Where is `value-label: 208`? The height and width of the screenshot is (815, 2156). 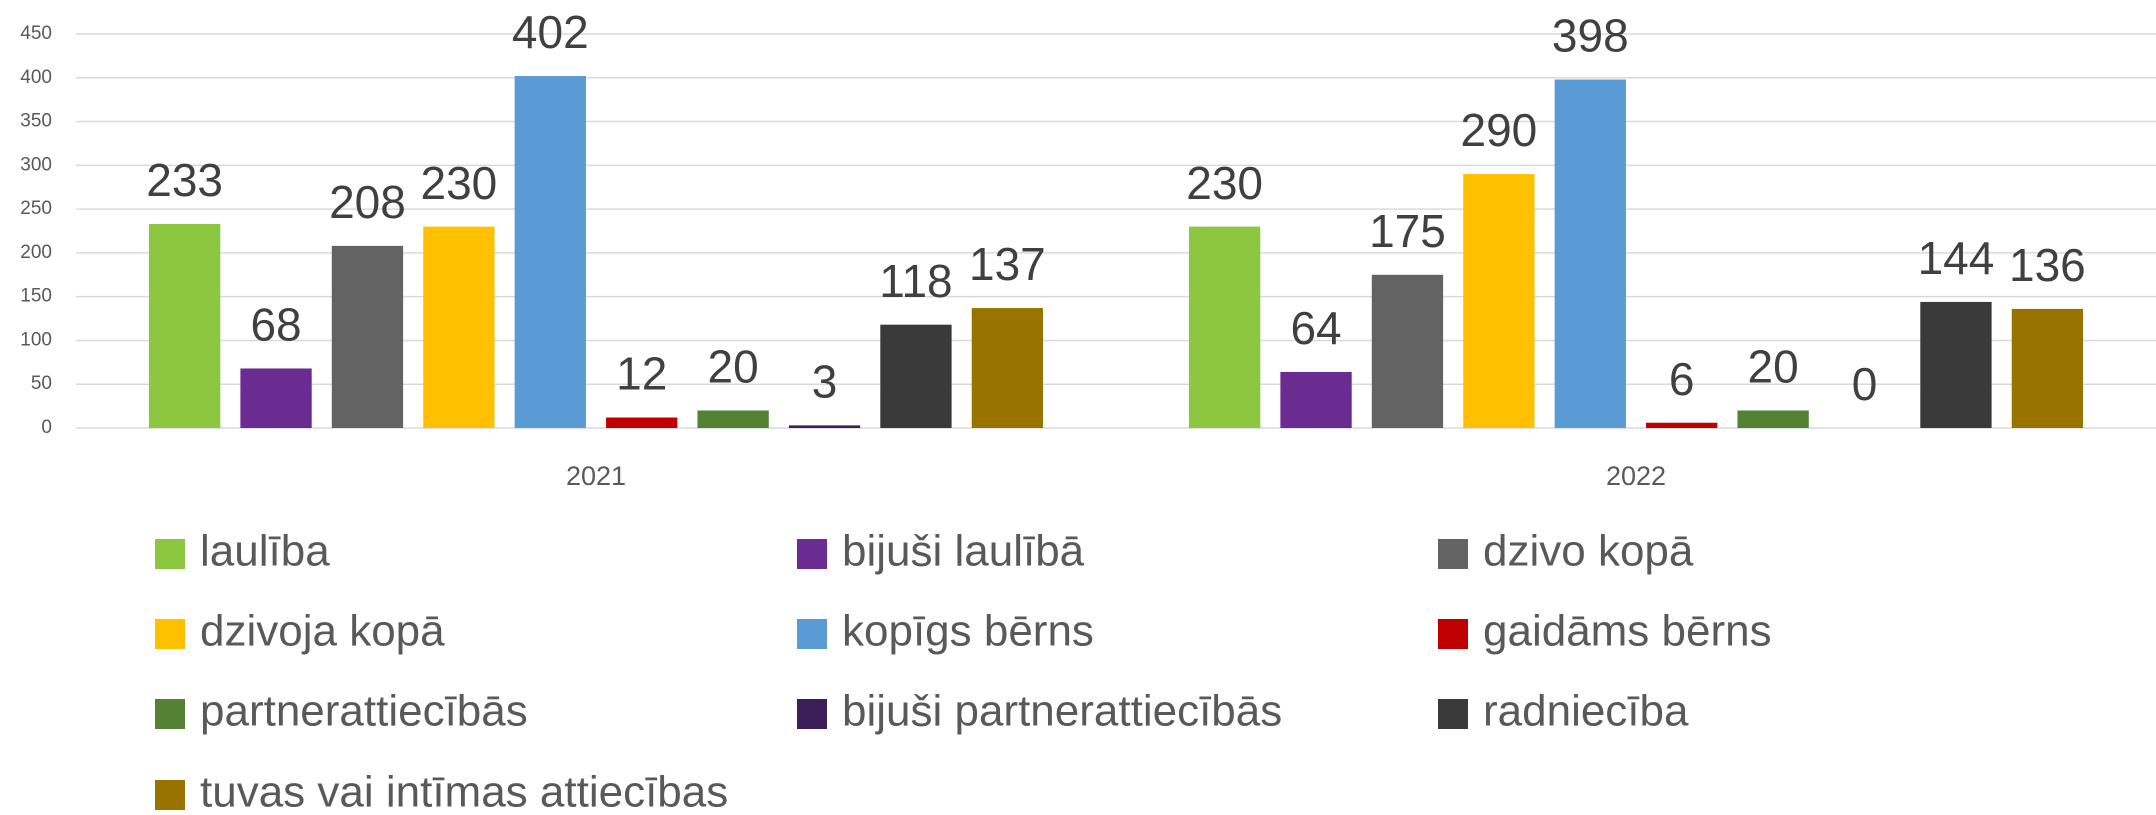
value-label: 208 is located at coordinates (367, 202).